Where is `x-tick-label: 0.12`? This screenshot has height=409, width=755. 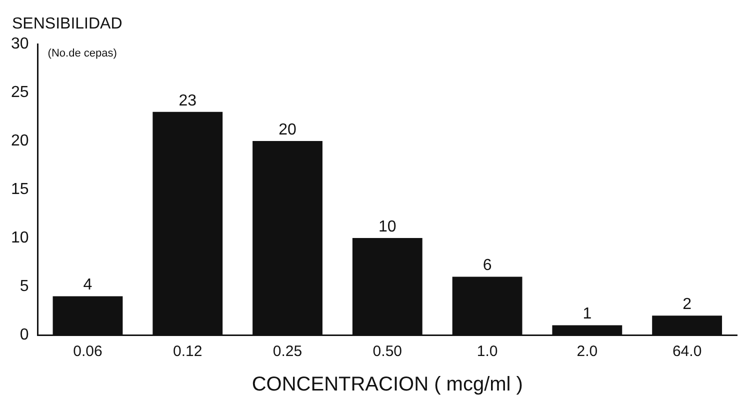
x-tick-label: 0.12 is located at coordinates (187, 351).